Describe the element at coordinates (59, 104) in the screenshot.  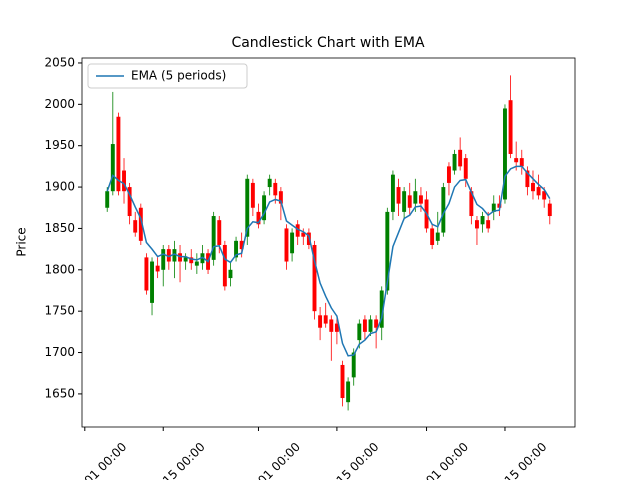
I see `y-tick-label: 2000` at that location.